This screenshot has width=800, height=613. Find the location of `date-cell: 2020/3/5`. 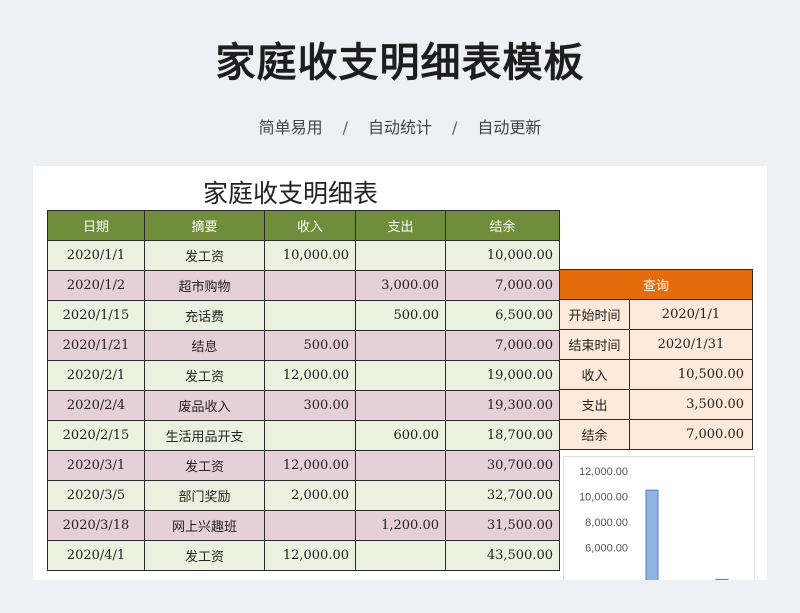

date-cell: 2020/3/5 is located at coordinates (96, 495).